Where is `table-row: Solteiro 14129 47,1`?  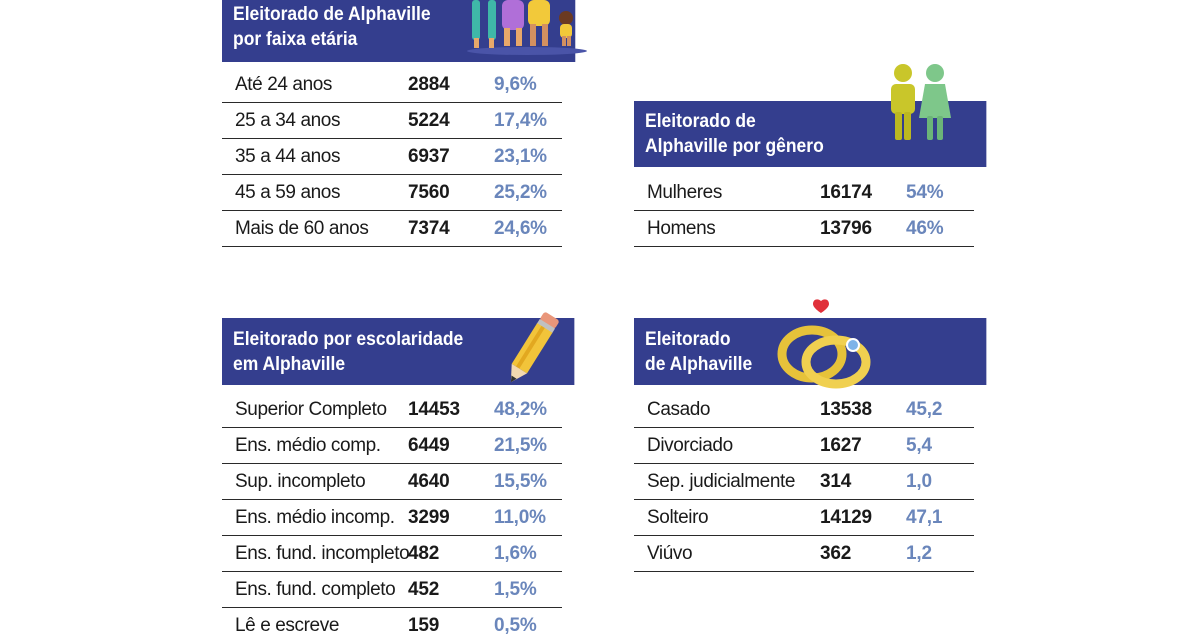
table-row: Solteiro 14129 47,1 is located at coordinates (804, 518).